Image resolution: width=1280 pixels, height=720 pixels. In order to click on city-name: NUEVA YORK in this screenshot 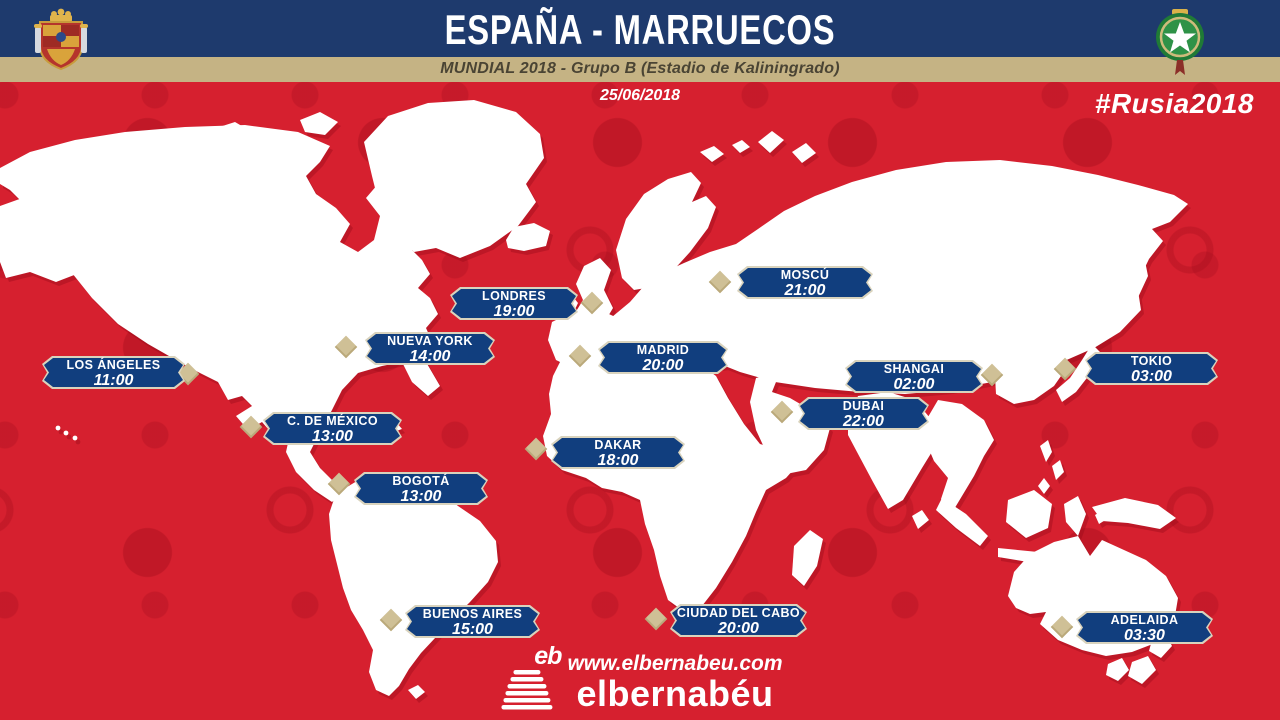, I will do `click(430, 341)`.